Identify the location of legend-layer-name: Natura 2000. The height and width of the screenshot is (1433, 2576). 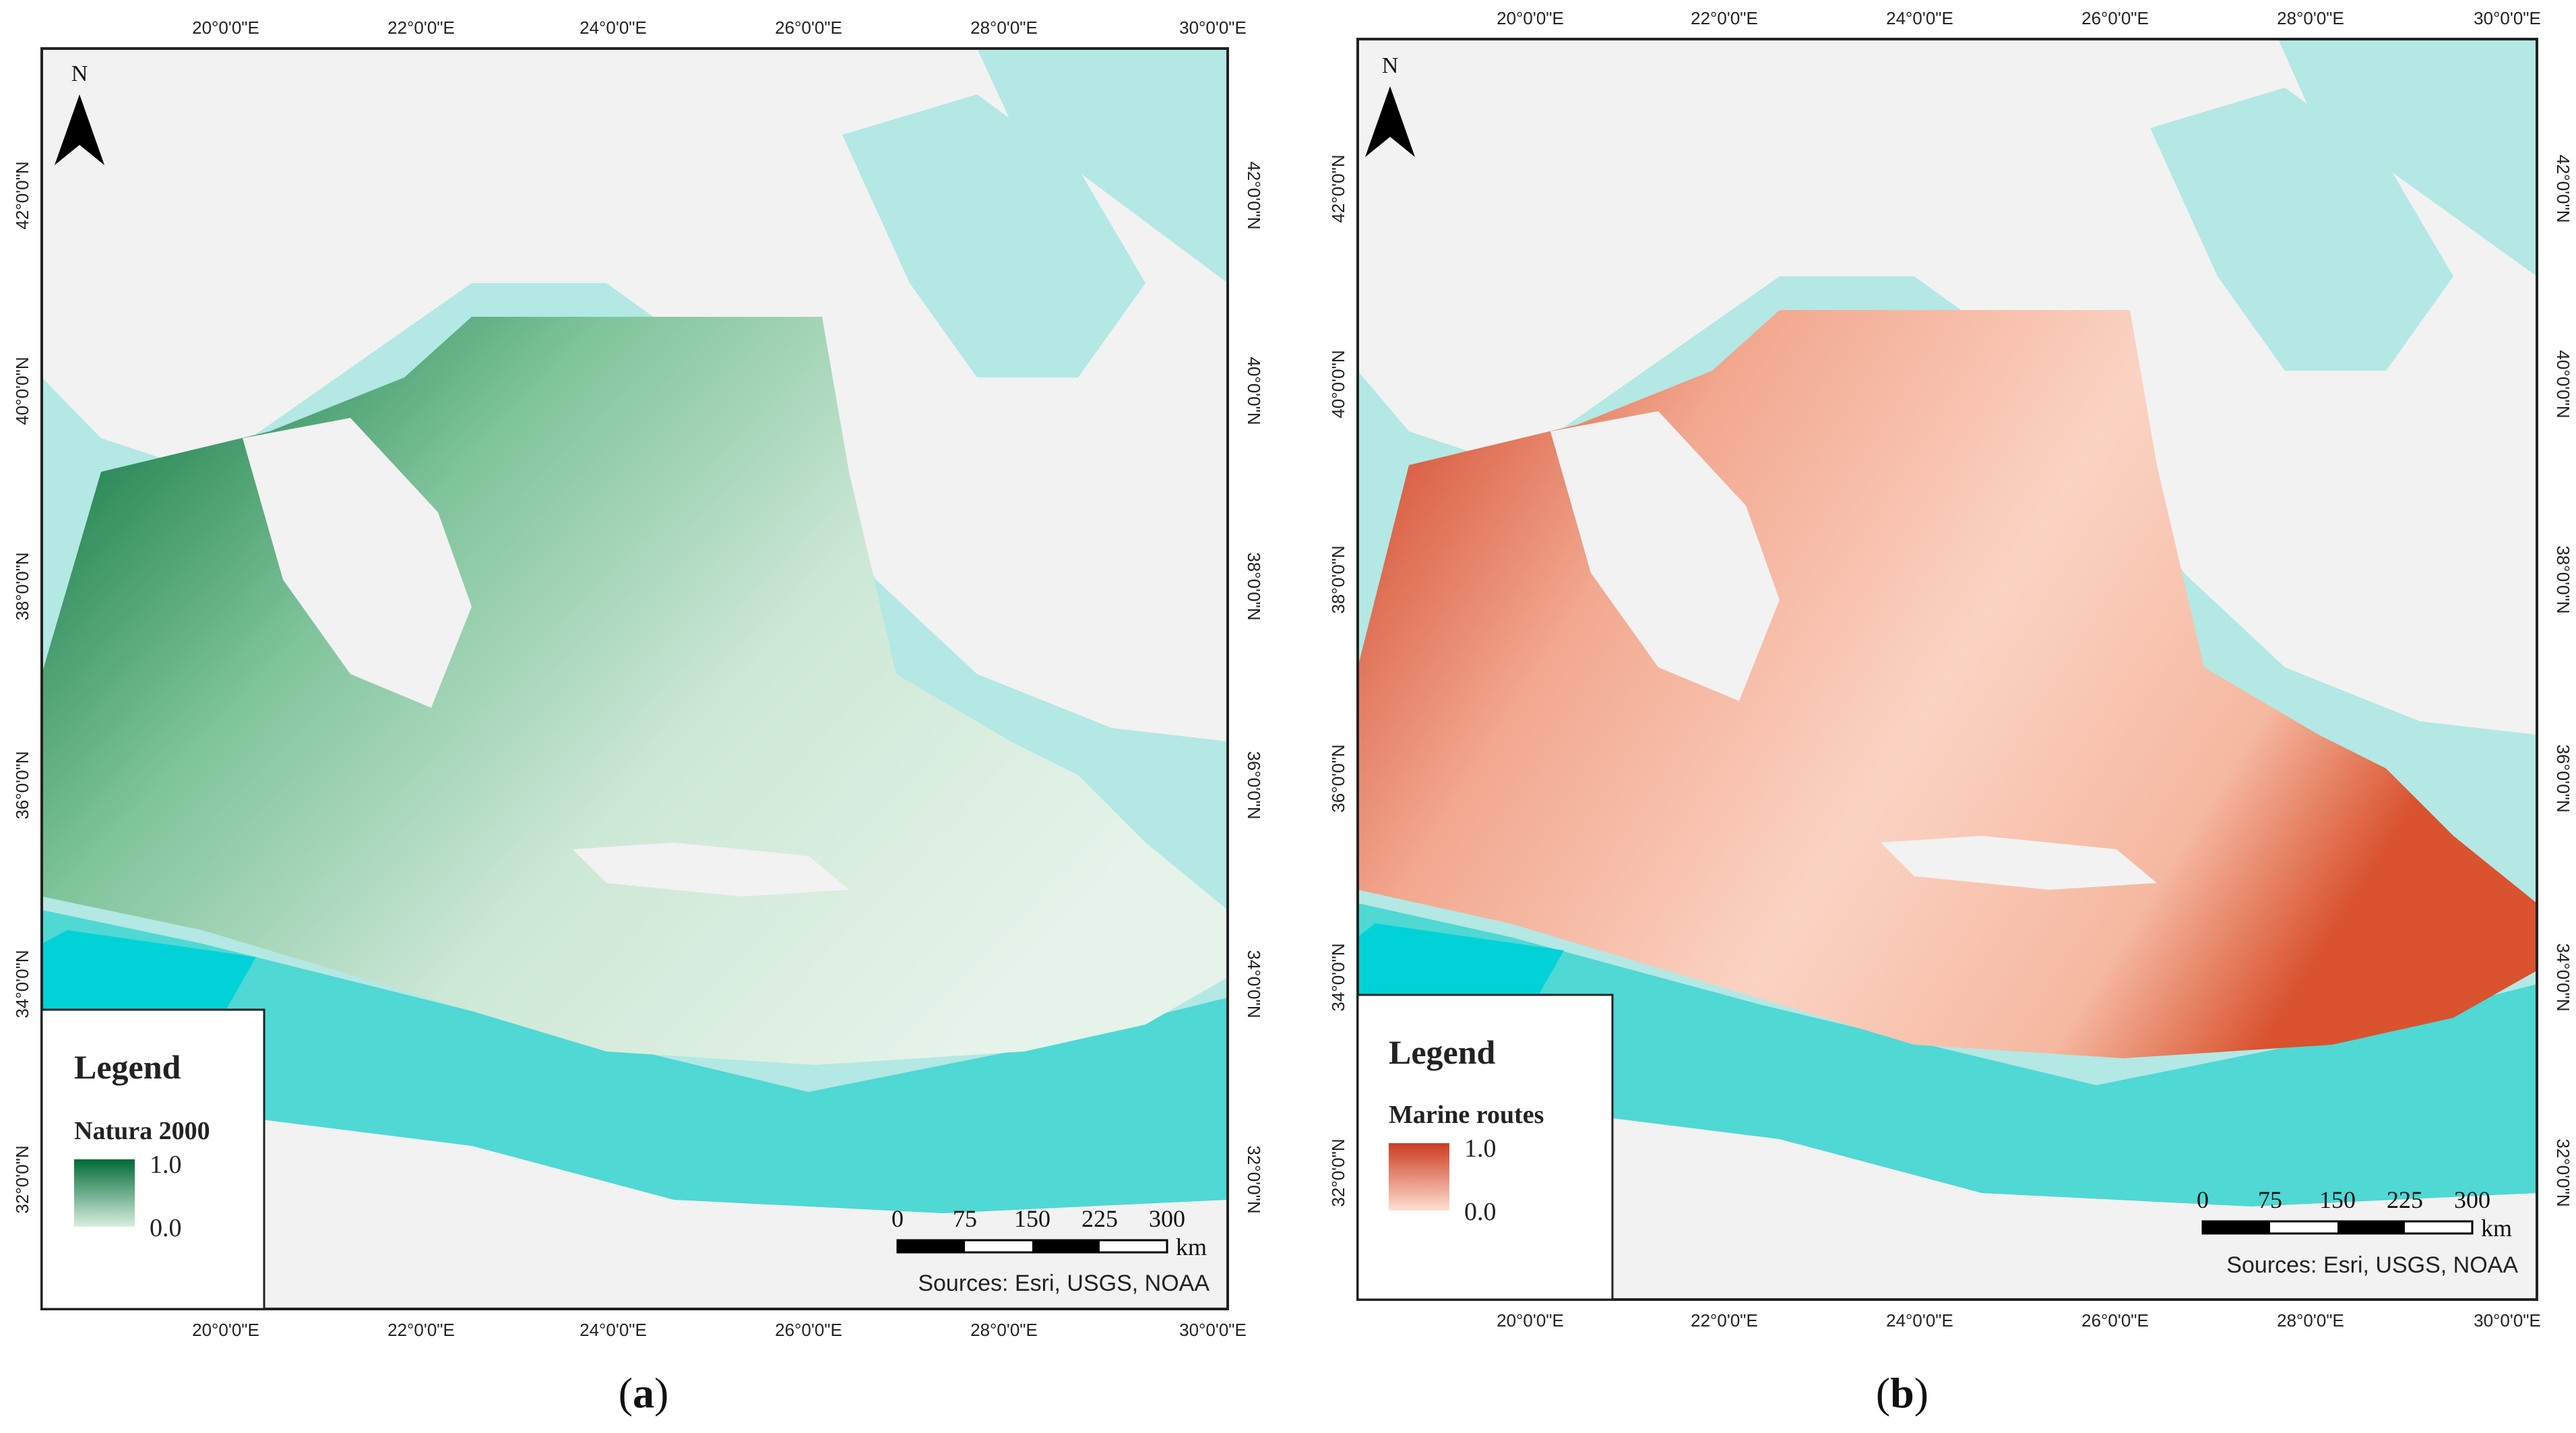
(142, 1131).